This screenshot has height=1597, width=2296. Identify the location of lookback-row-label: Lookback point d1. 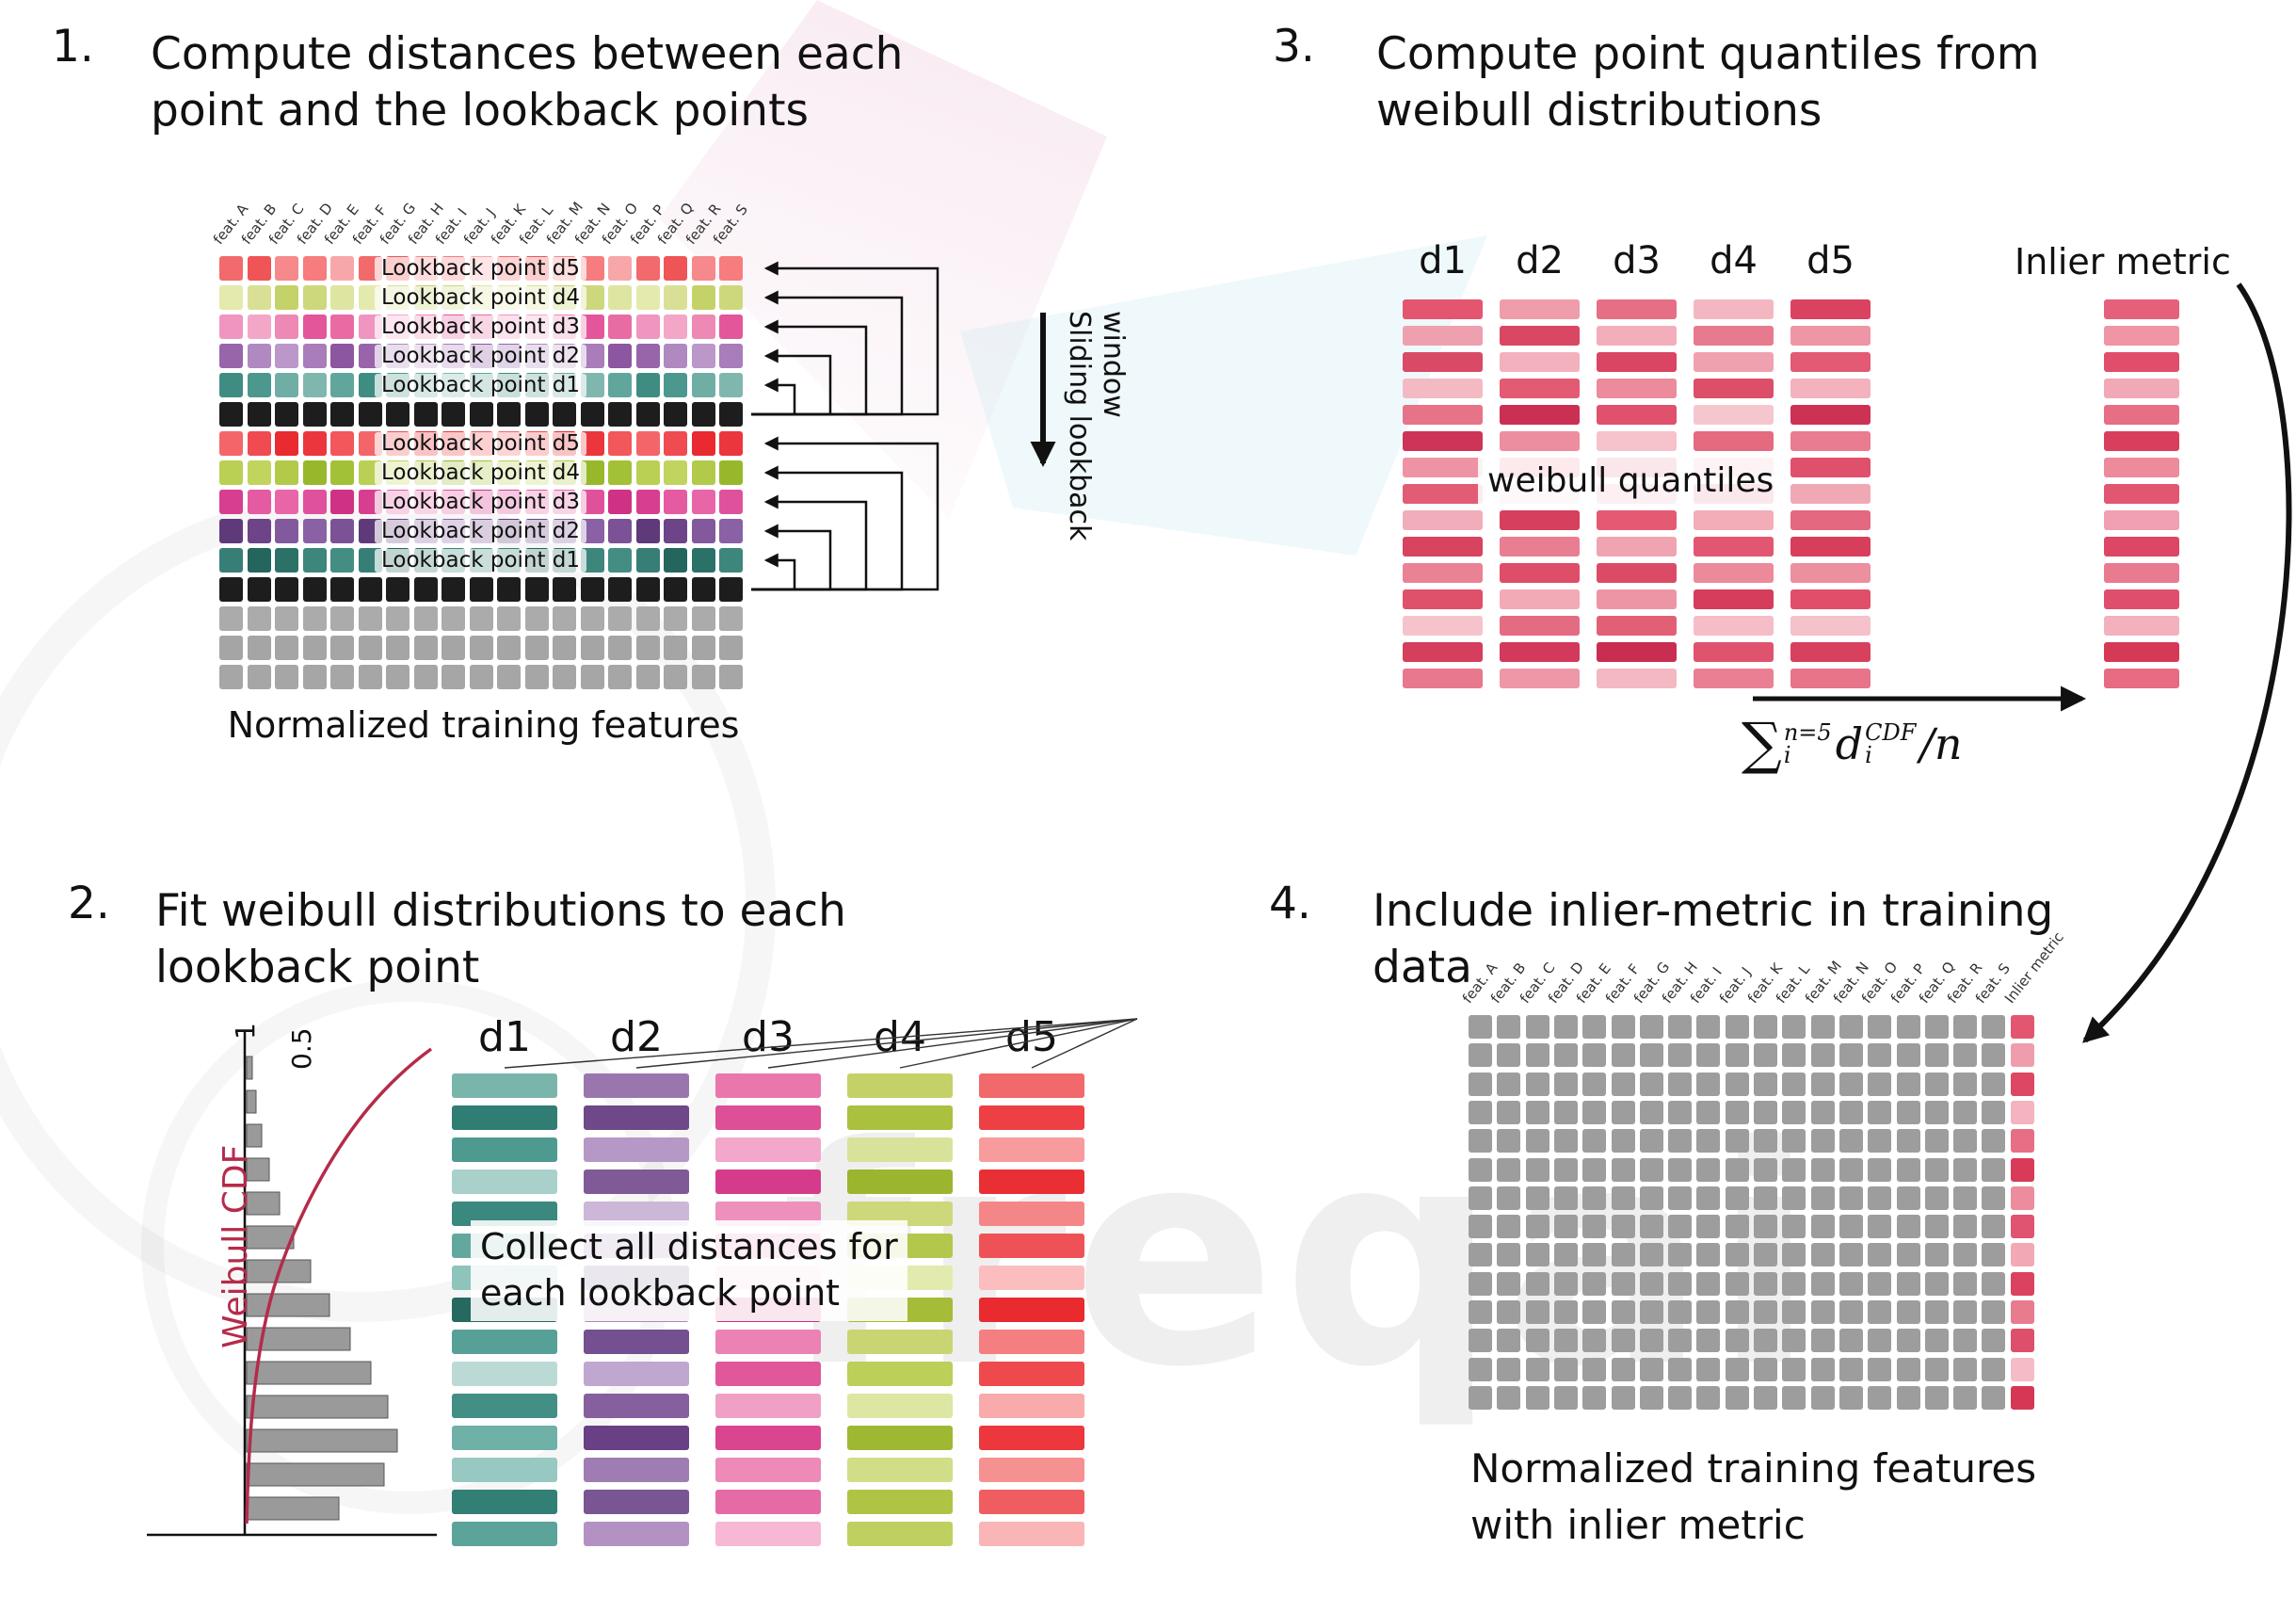
(481, 385).